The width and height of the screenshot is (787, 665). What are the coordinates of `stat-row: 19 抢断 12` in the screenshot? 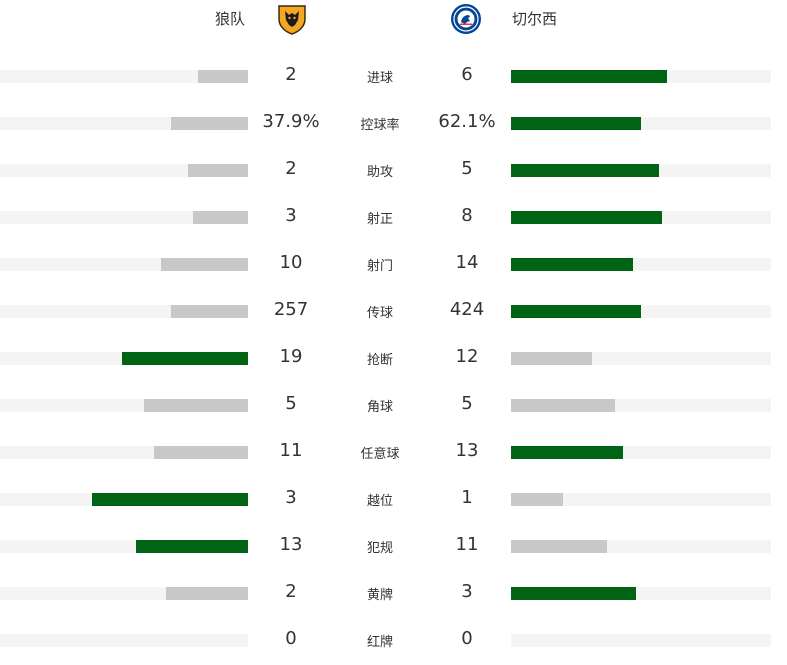 It's located at (393, 355).